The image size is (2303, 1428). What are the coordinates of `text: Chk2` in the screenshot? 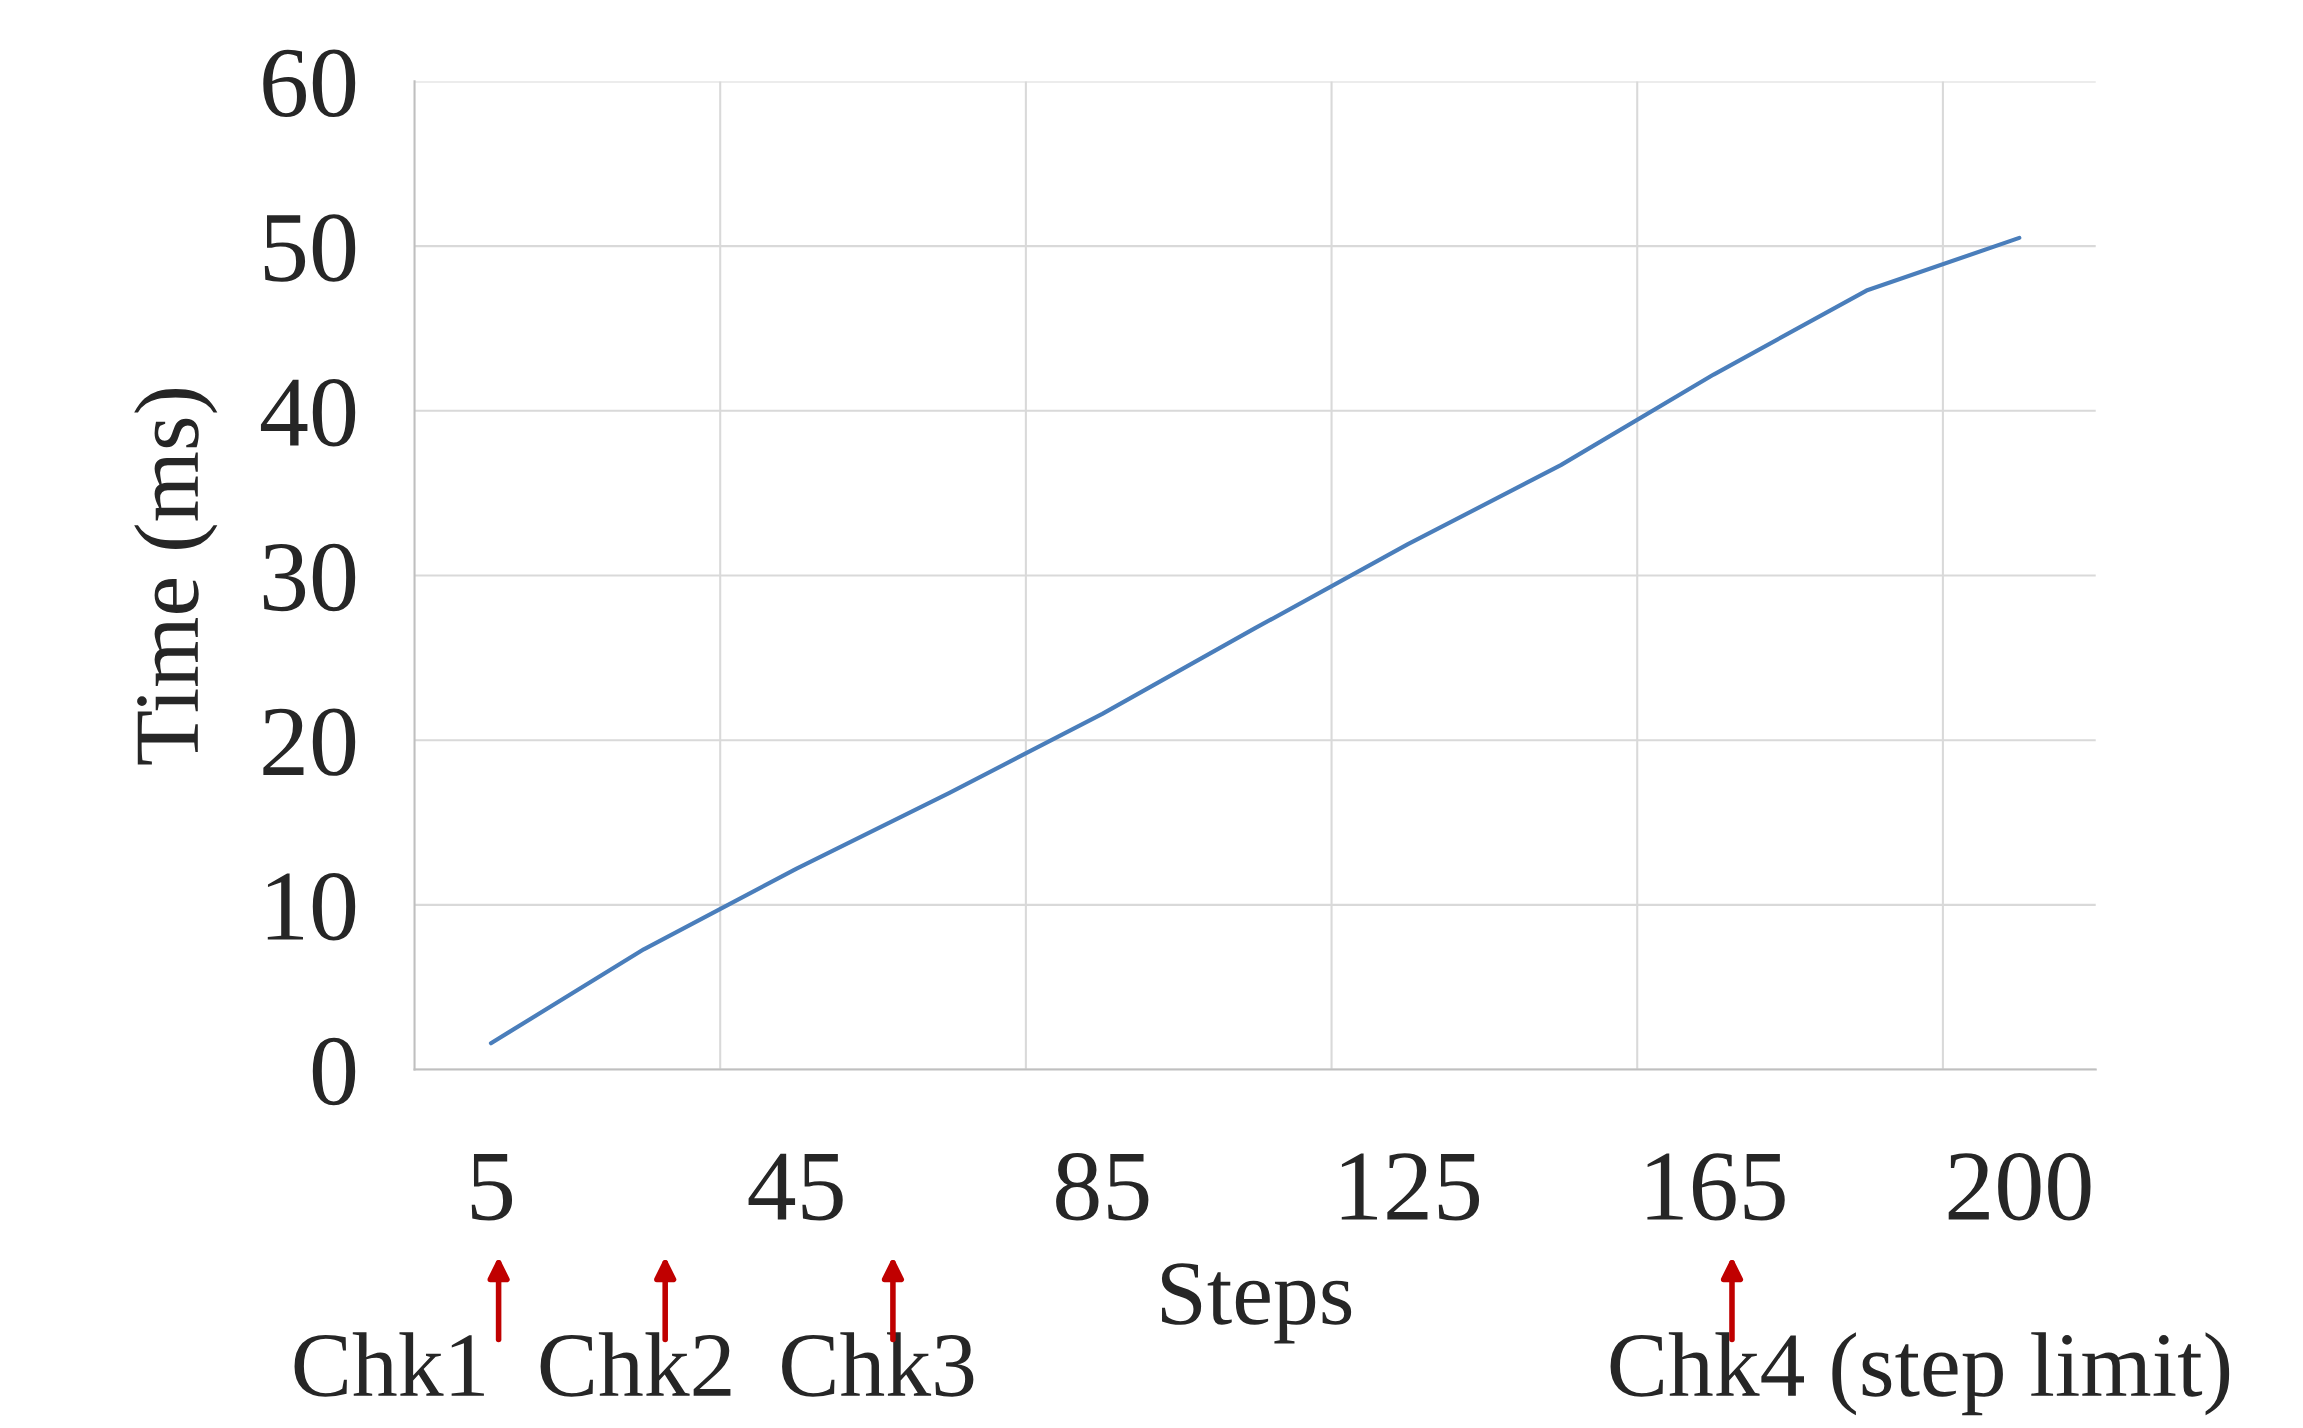 It's located at (635, 1364).